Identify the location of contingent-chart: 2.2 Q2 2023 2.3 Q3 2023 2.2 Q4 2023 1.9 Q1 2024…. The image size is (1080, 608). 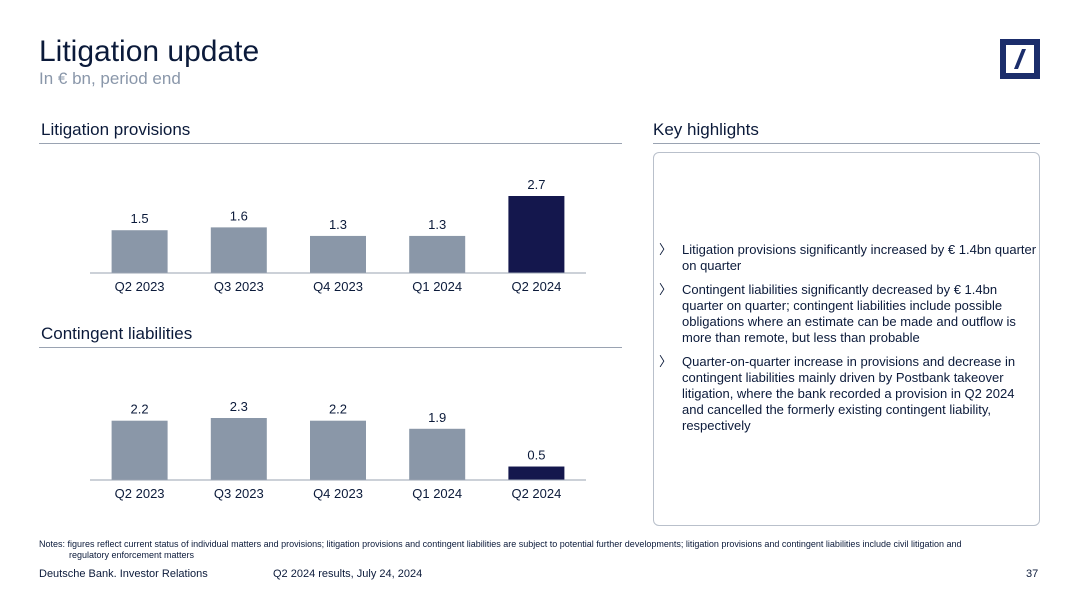
(338, 445).